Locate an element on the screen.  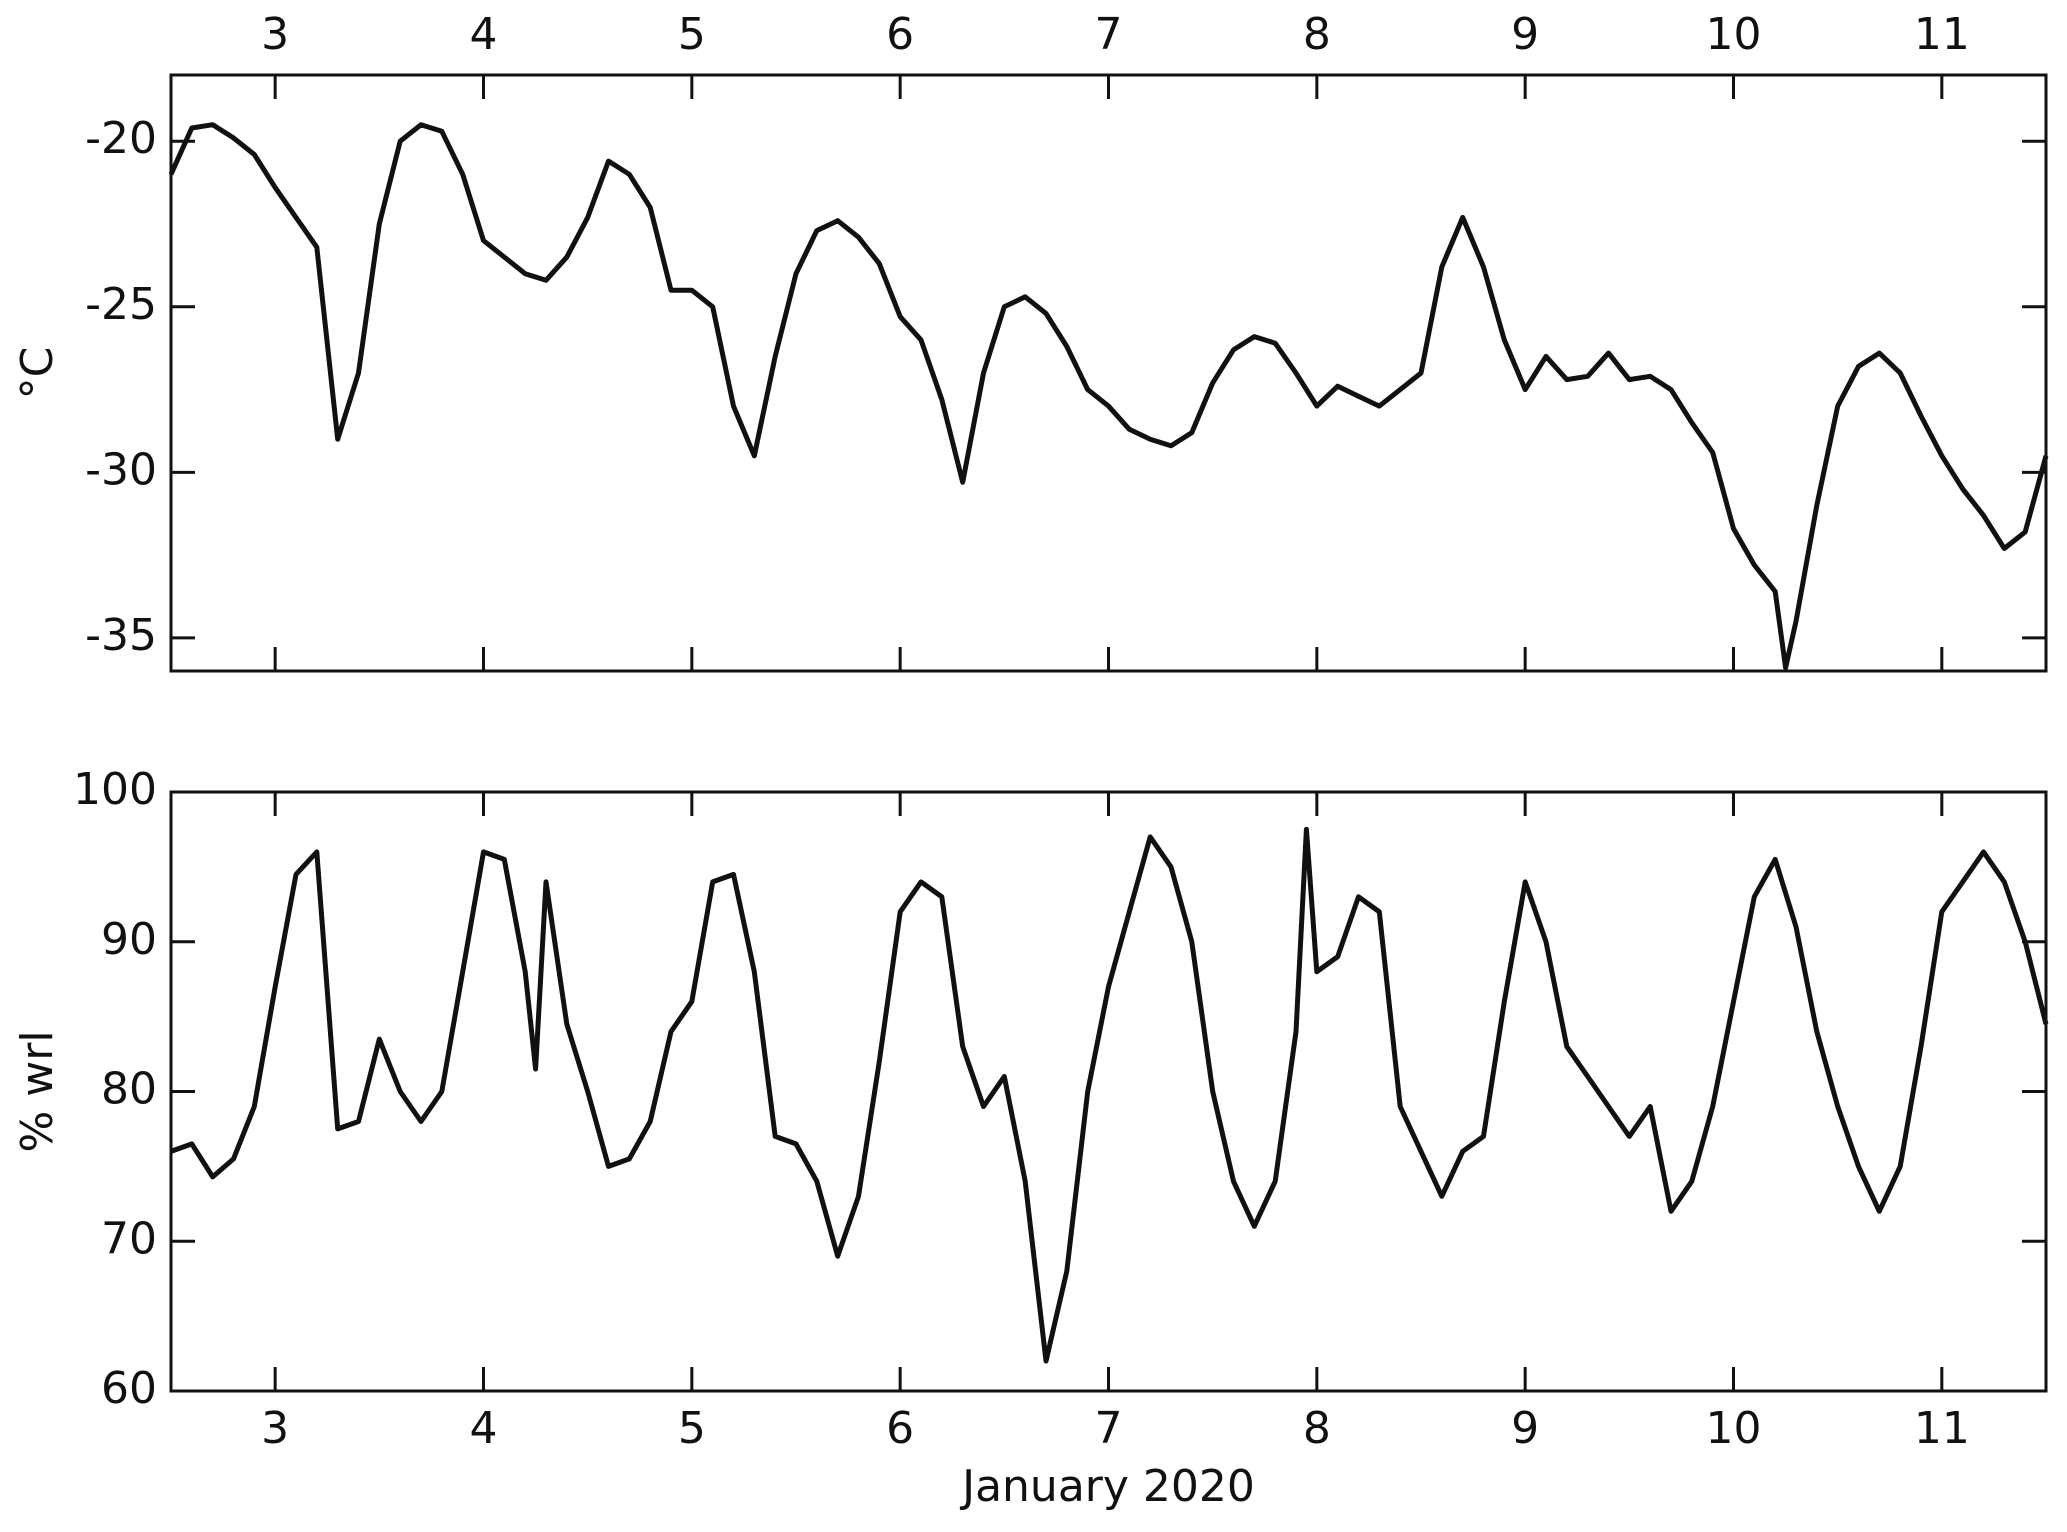
y-axis-label: °C is located at coordinates (37, 373).